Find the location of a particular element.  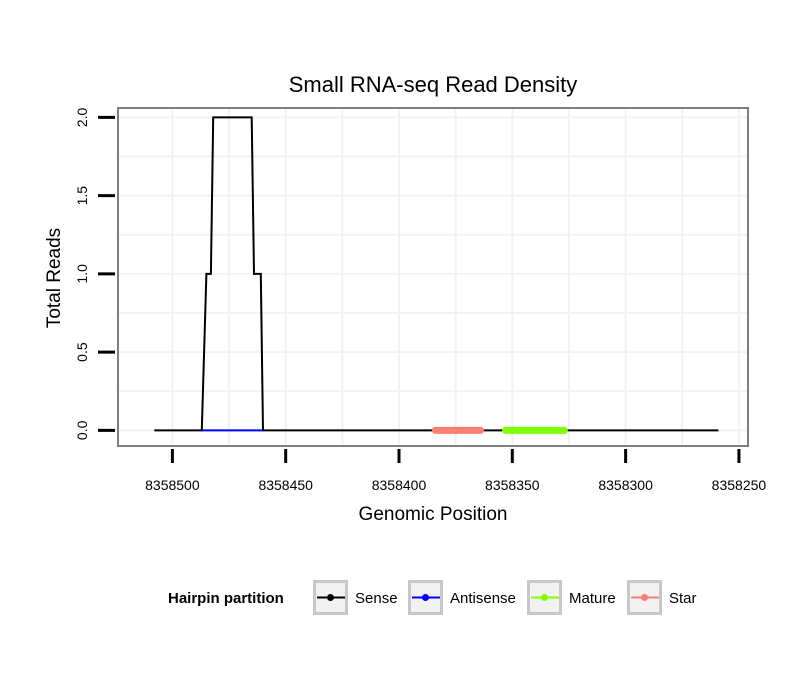

x-tick-label: 8358300 is located at coordinates (625, 485).